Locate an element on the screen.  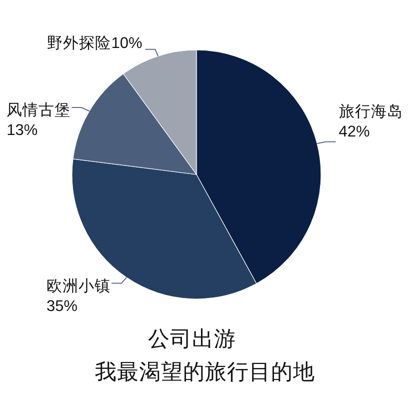
data-label: 35% is located at coordinates (62, 306).